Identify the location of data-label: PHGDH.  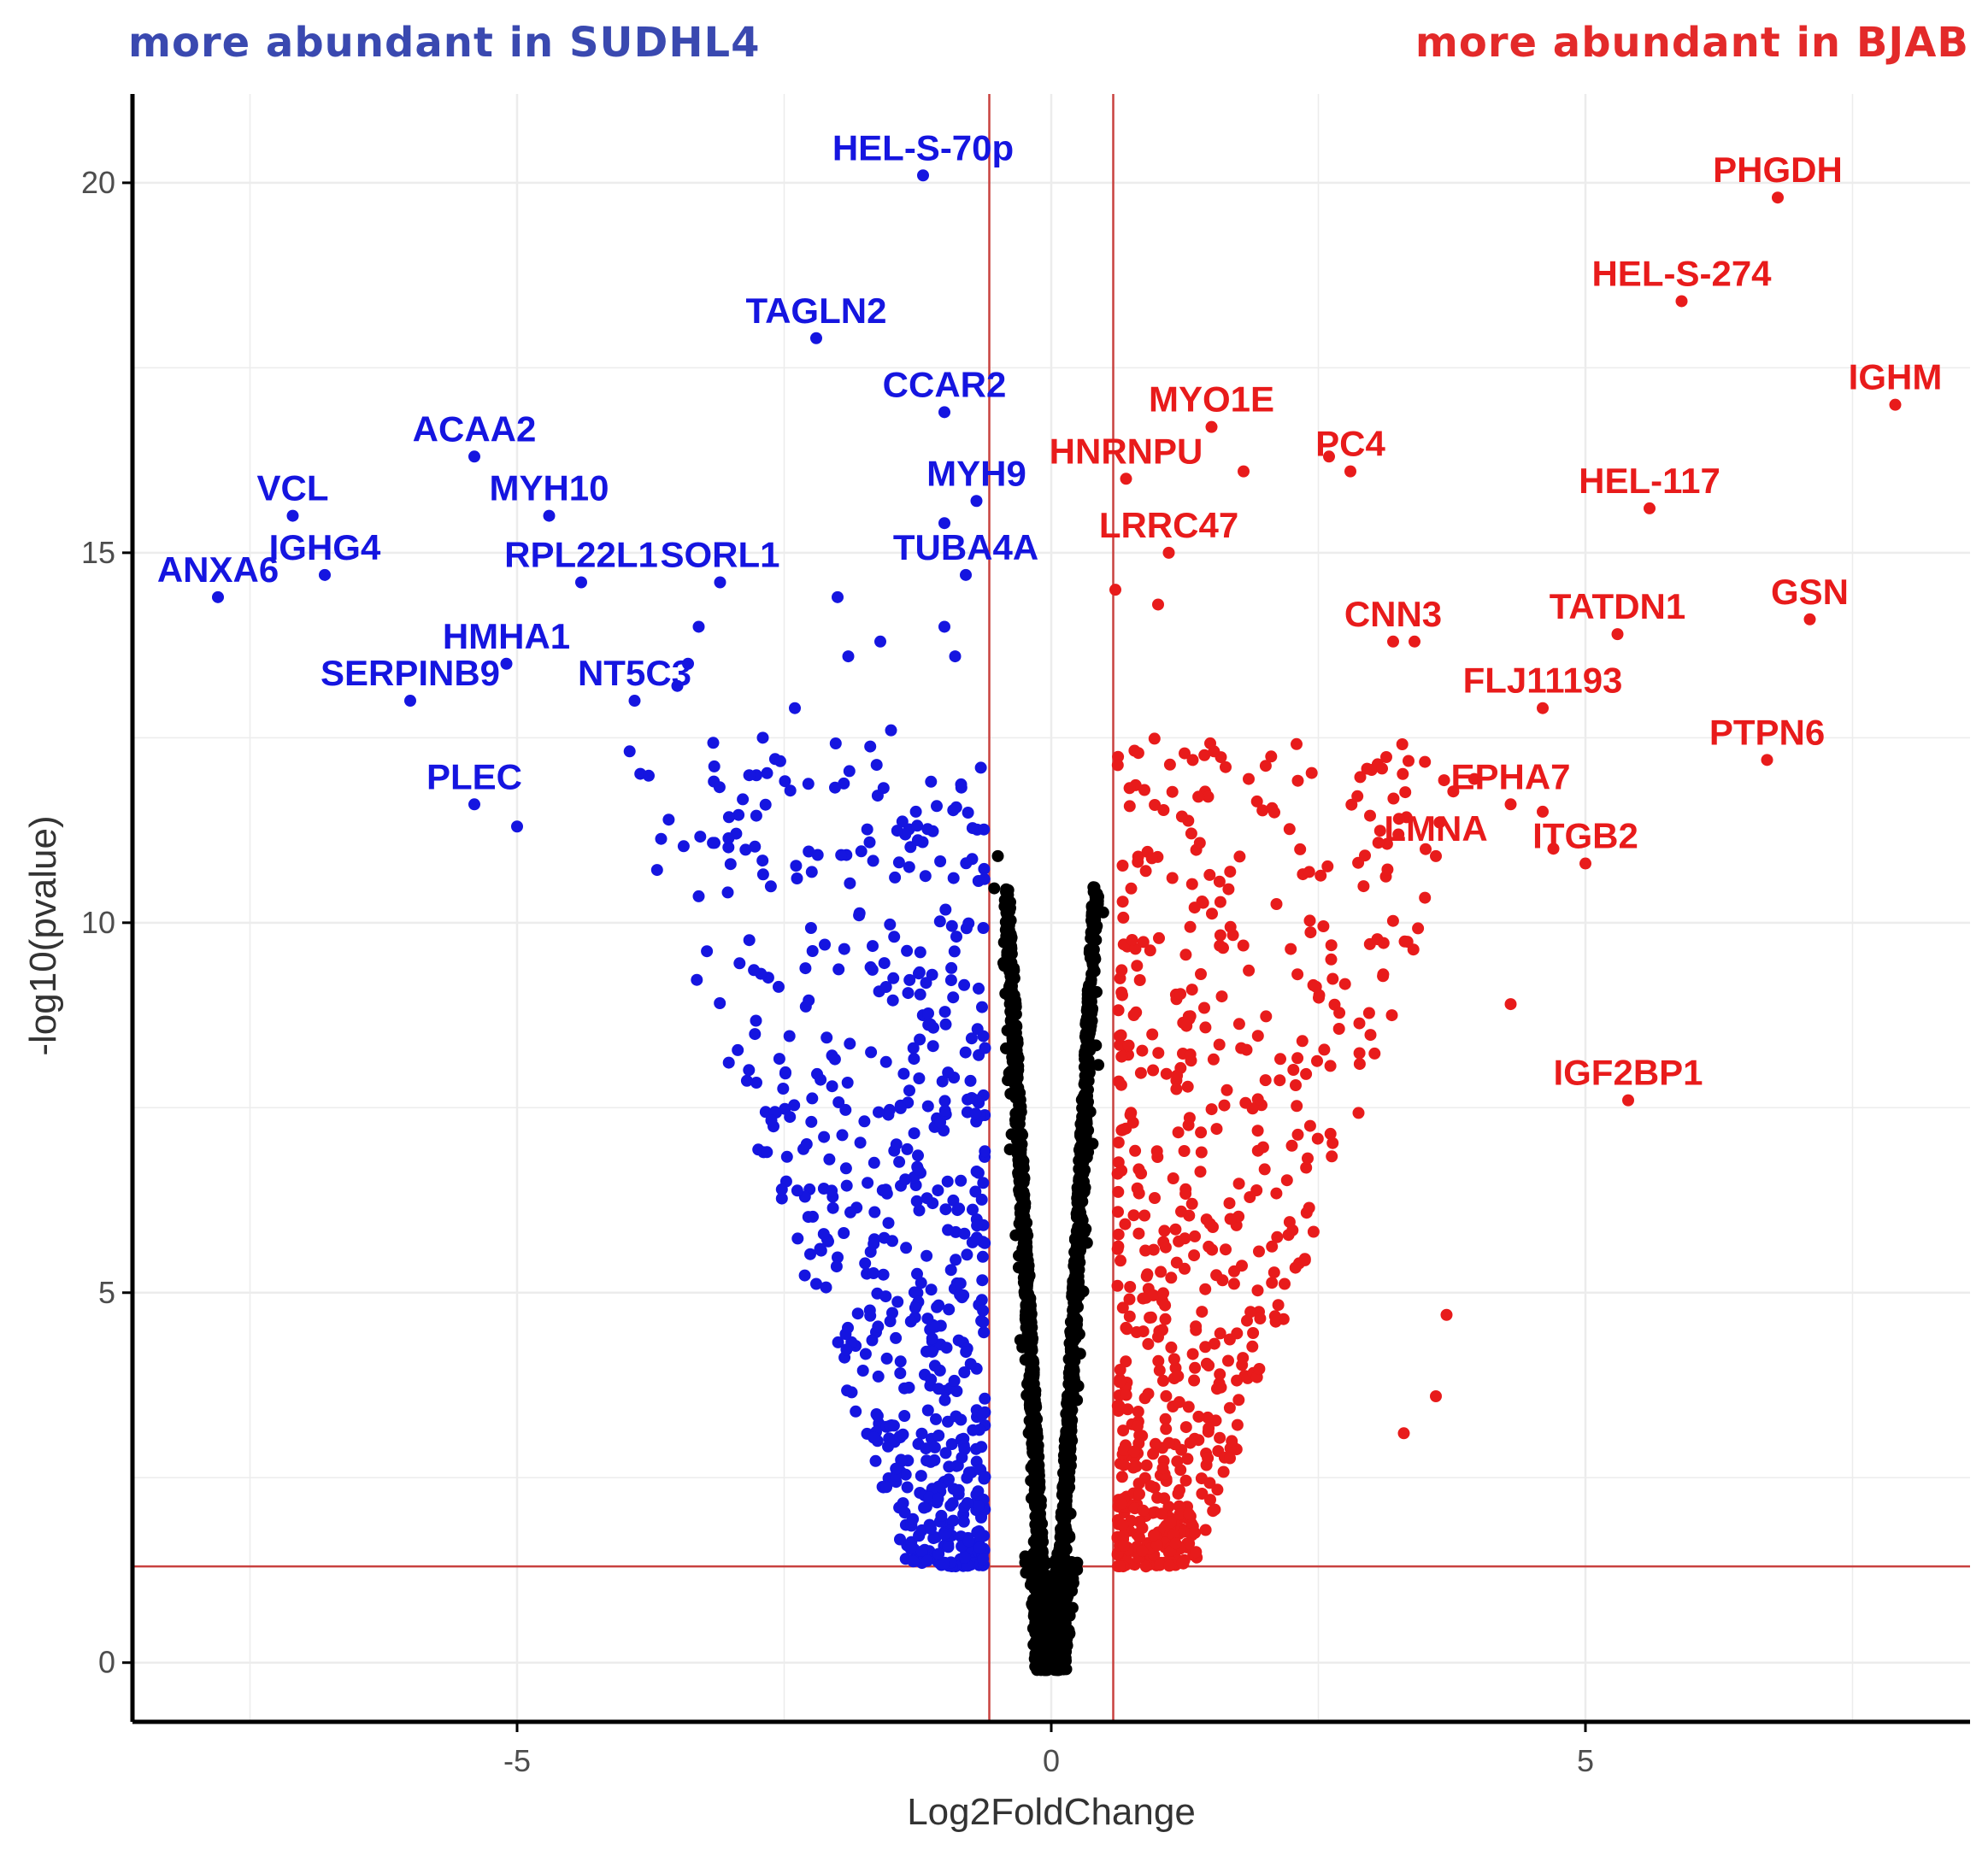
(1778, 170).